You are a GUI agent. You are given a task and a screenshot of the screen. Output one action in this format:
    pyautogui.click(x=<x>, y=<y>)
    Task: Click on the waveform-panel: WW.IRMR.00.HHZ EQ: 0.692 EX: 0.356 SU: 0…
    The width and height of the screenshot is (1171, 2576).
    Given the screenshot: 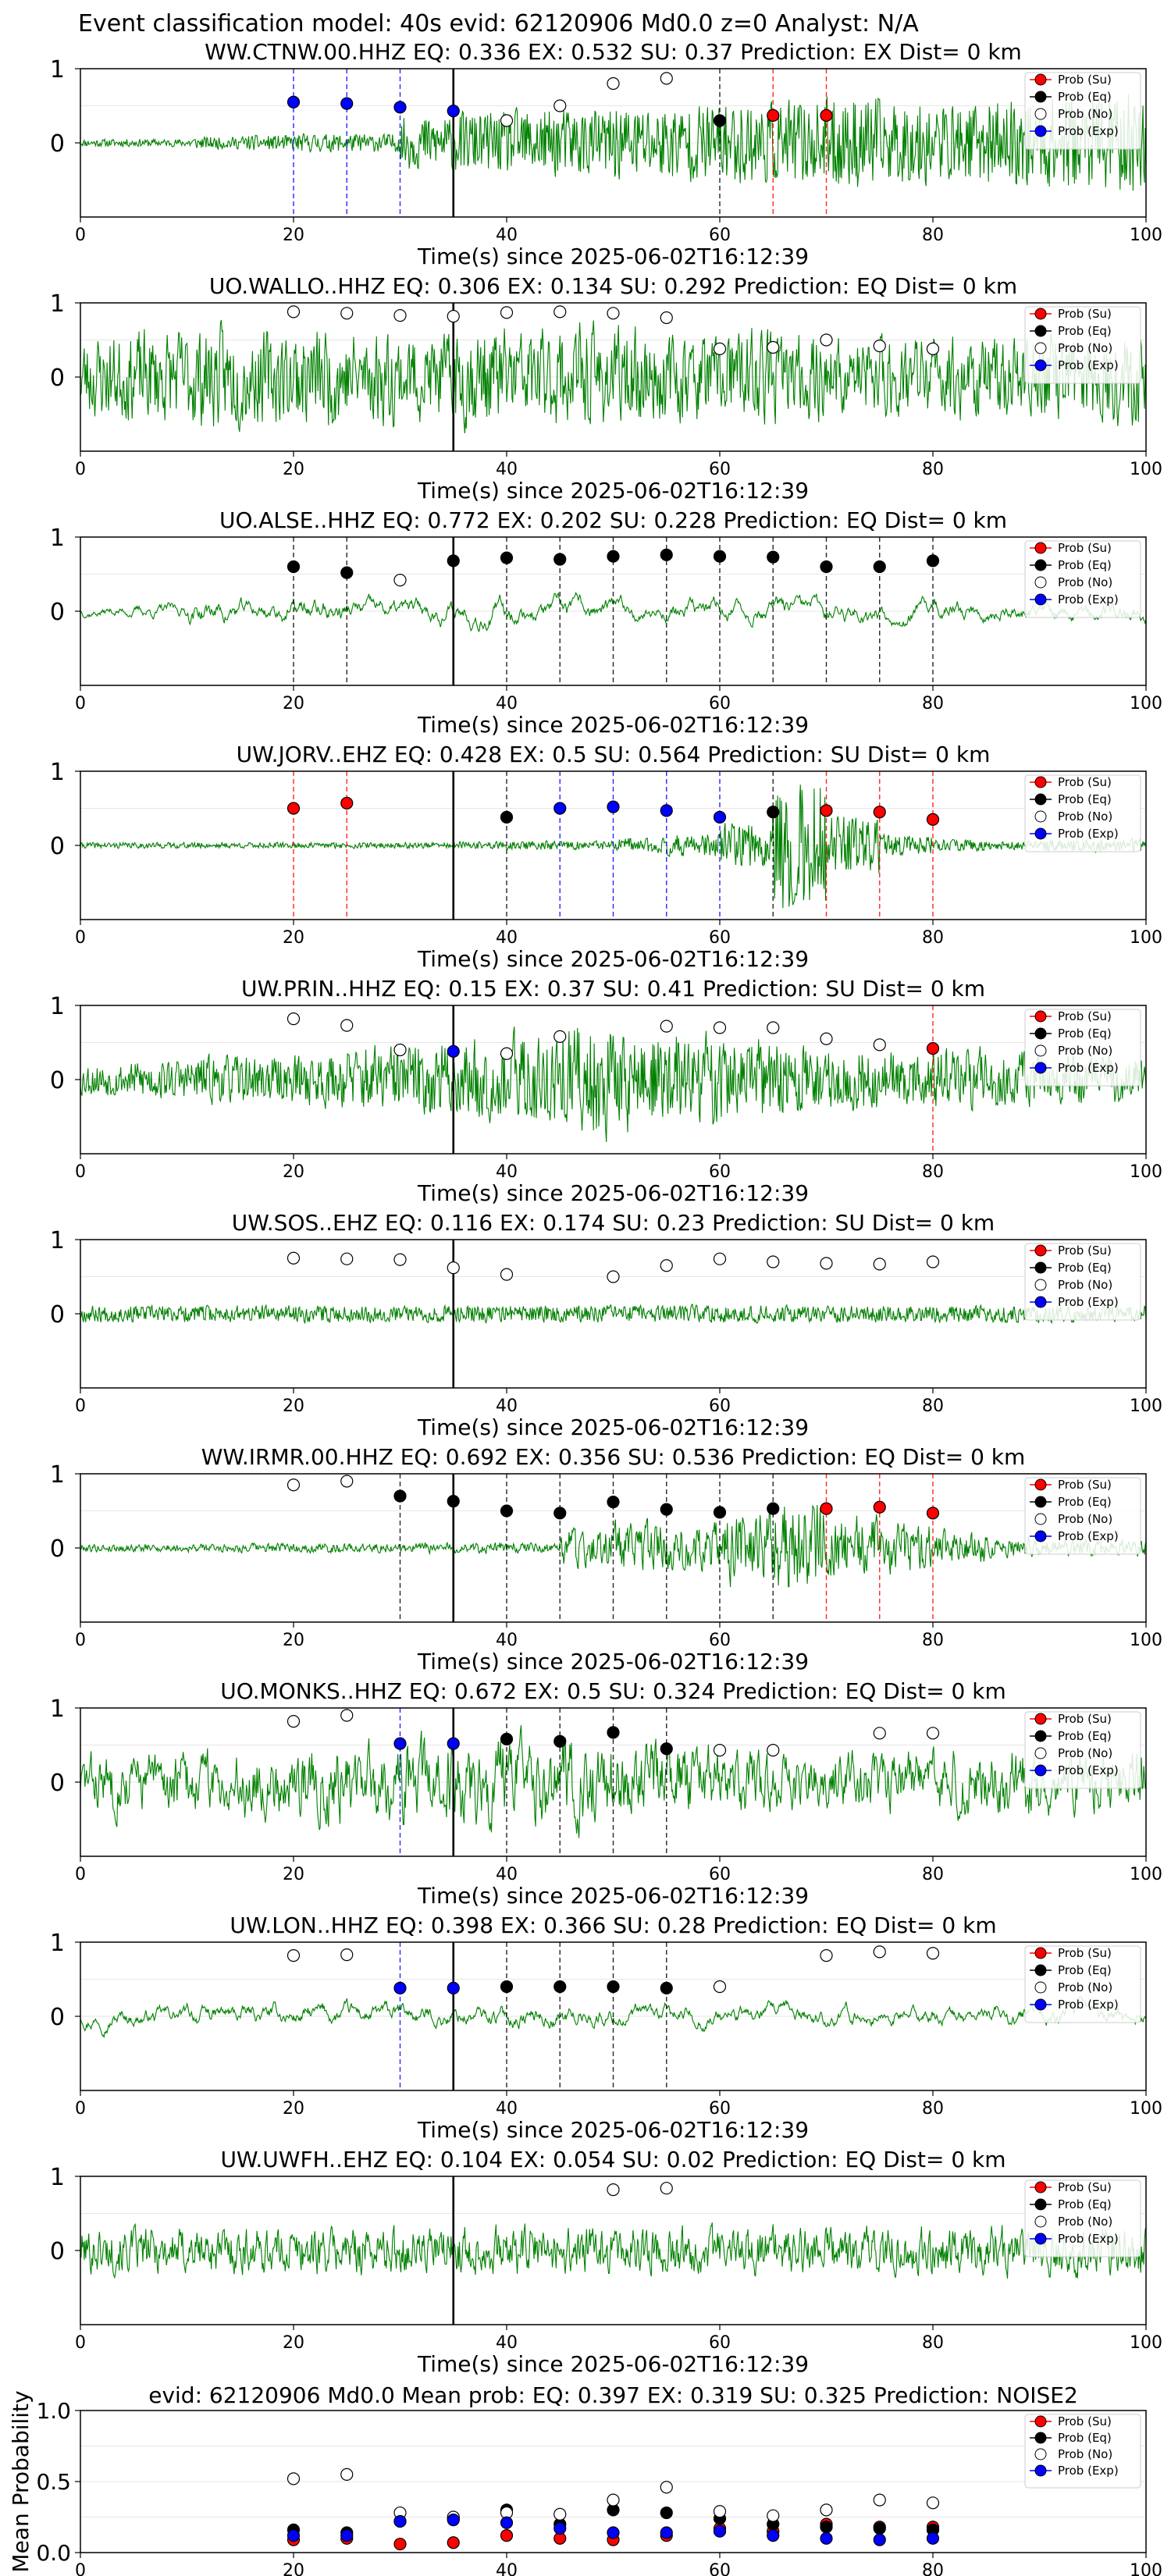 What is the action you would take?
    pyautogui.click(x=606, y=1559)
    